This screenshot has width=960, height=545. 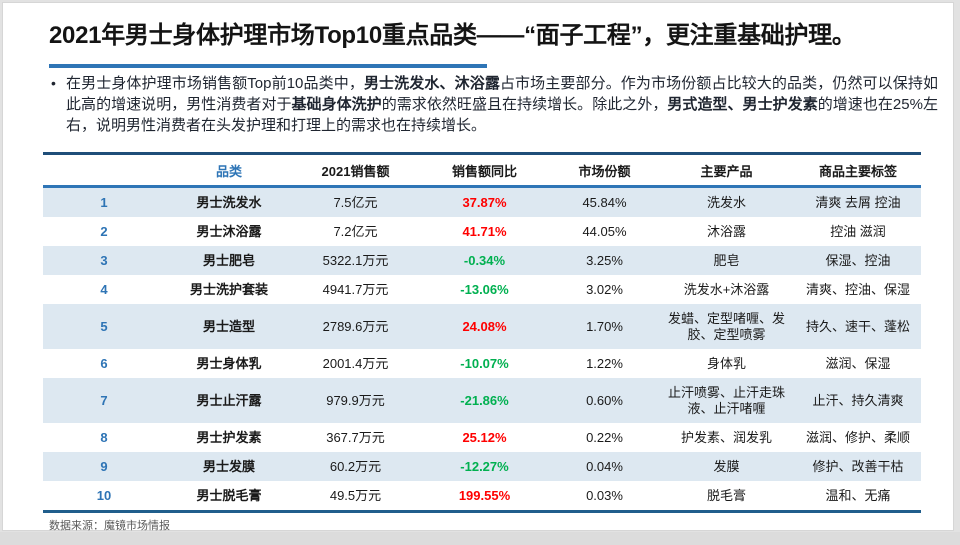 I want to click on cell-products: 洗发水, so click(x=726, y=202).